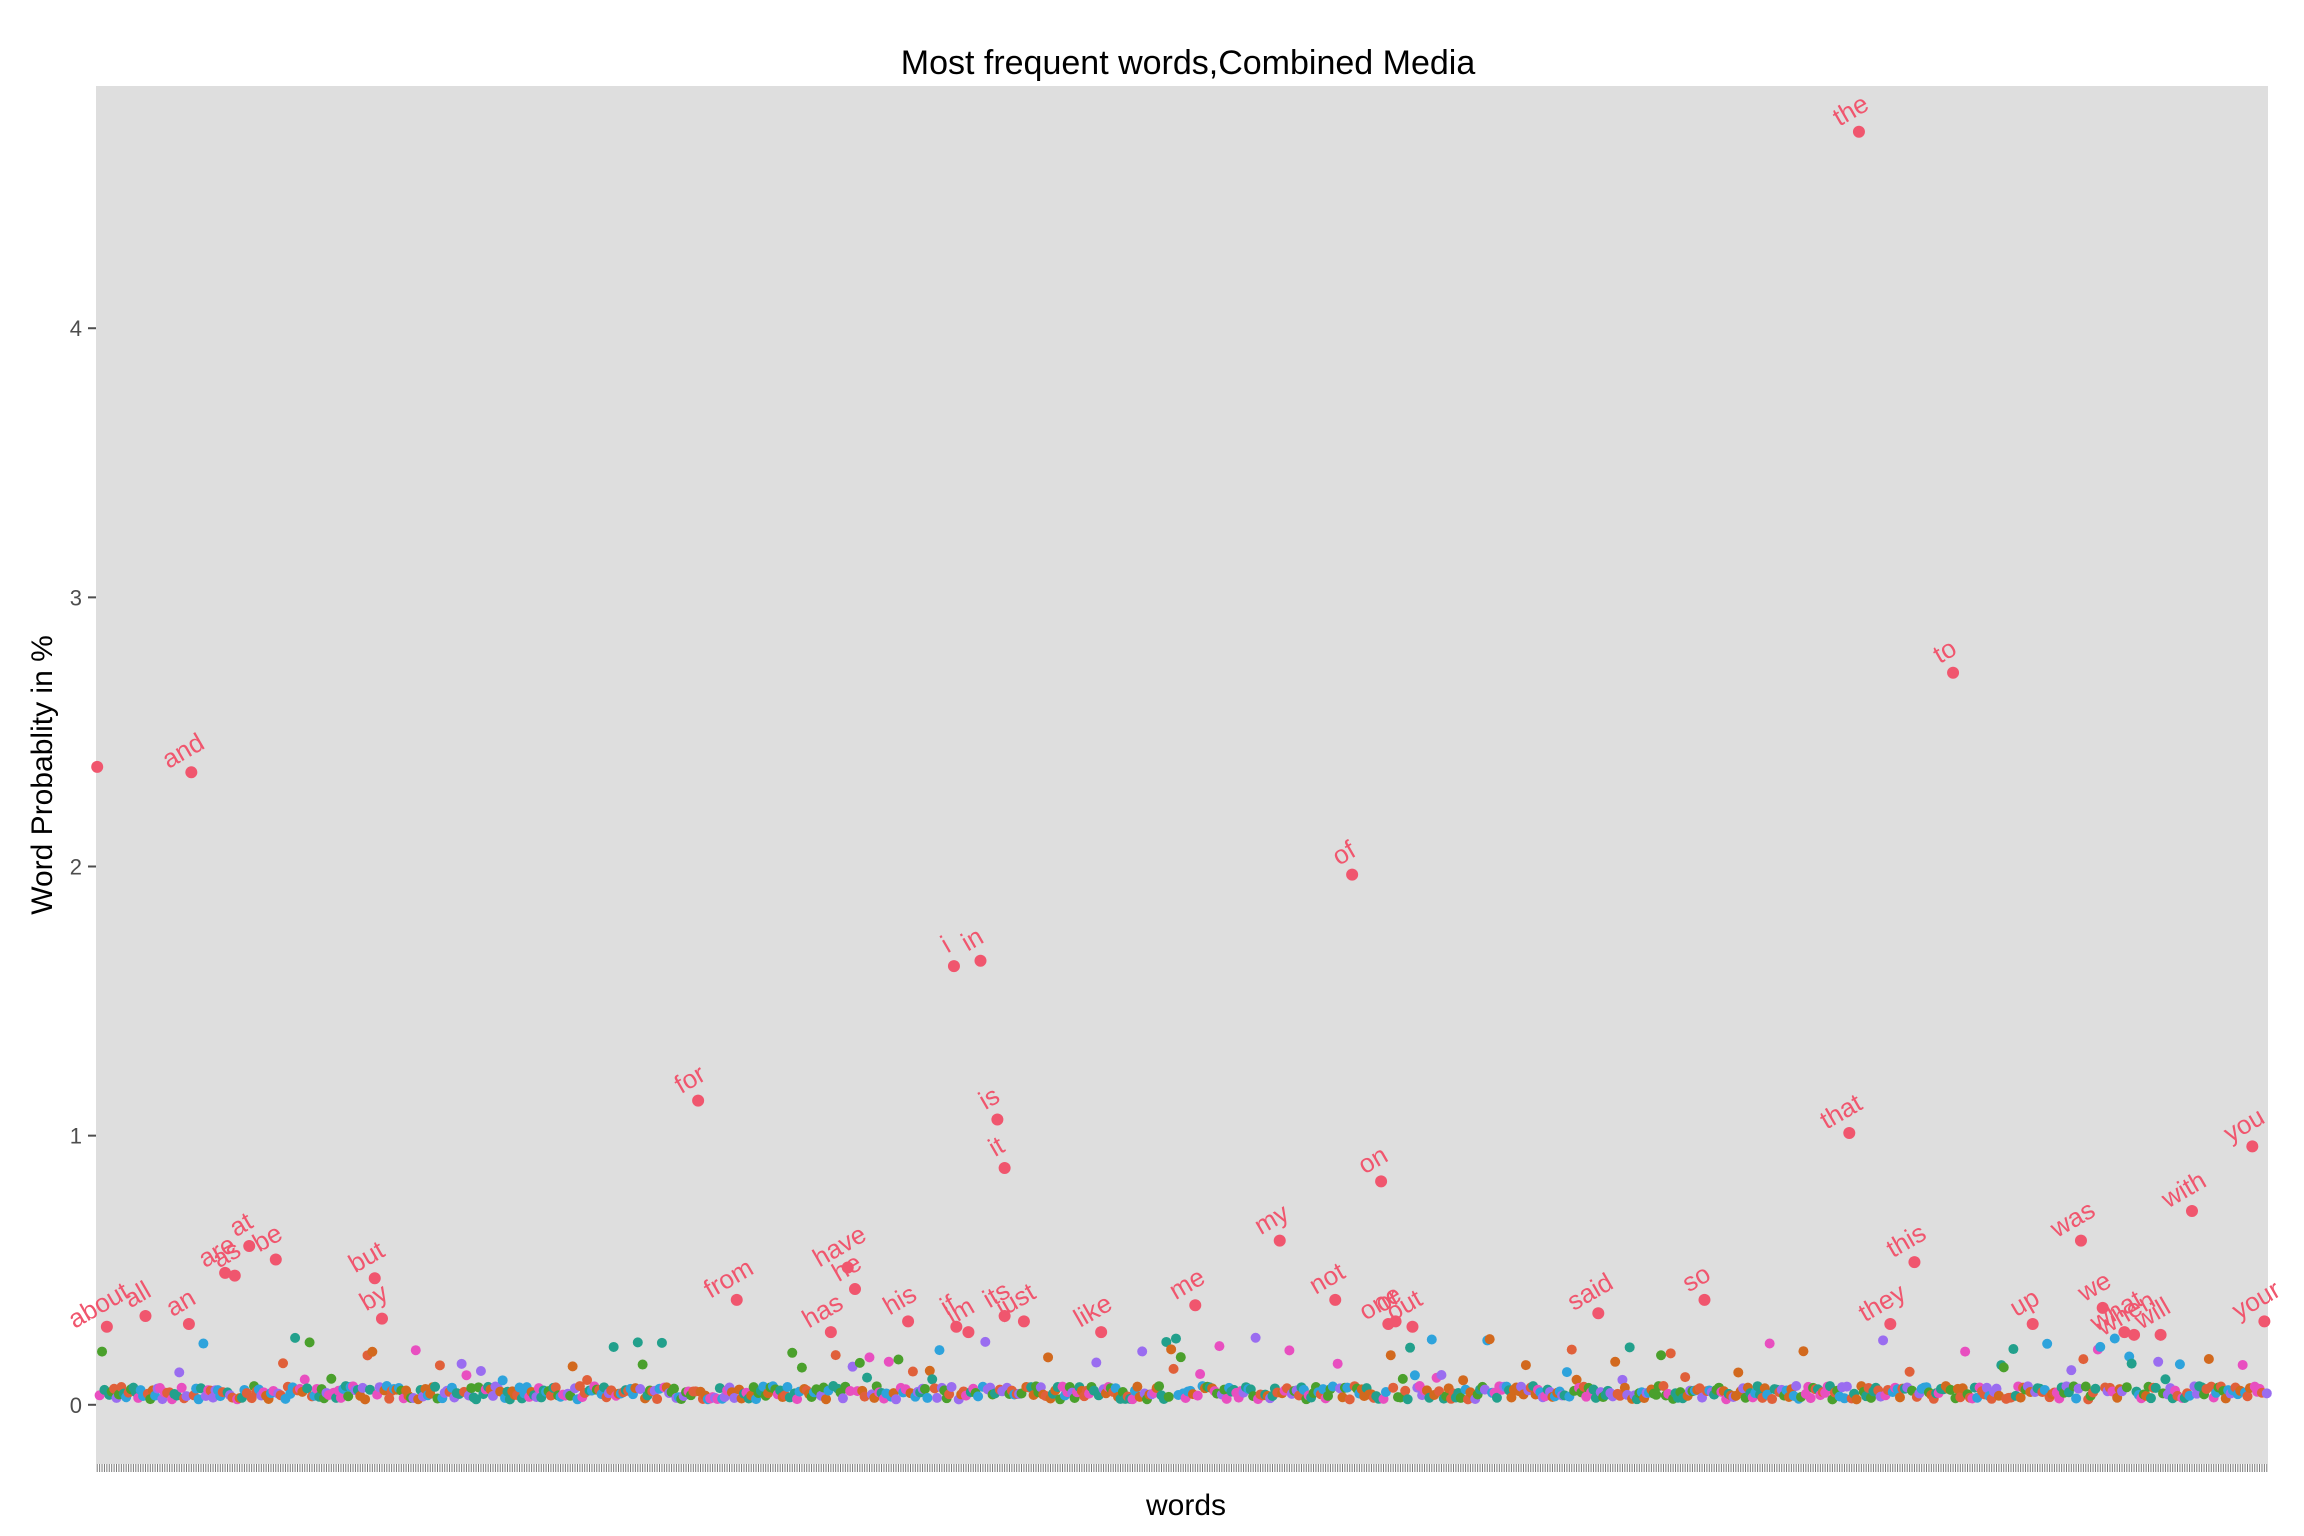 This screenshot has width=2304, height=1536. Describe the element at coordinates (1188, 63) in the screenshot. I see `chart-title: Most frequent words,Combined Media` at that location.